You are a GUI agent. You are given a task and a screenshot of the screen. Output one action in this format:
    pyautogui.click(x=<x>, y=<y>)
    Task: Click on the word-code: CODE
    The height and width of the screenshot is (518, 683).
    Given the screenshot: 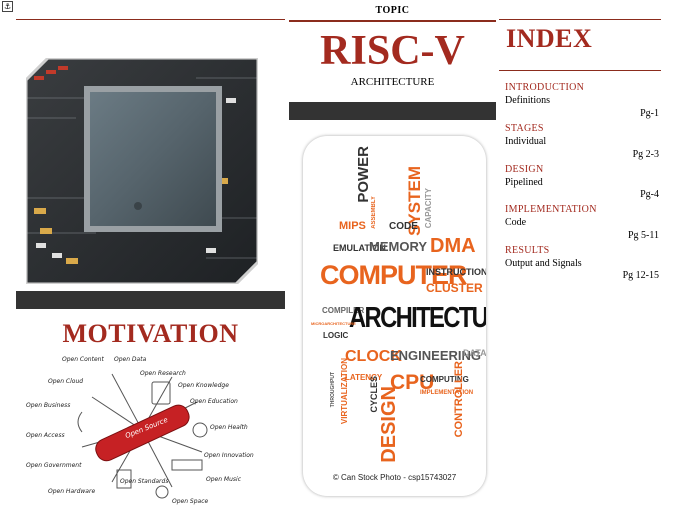 What is the action you would take?
    pyautogui.click(x=403, y=226)
    